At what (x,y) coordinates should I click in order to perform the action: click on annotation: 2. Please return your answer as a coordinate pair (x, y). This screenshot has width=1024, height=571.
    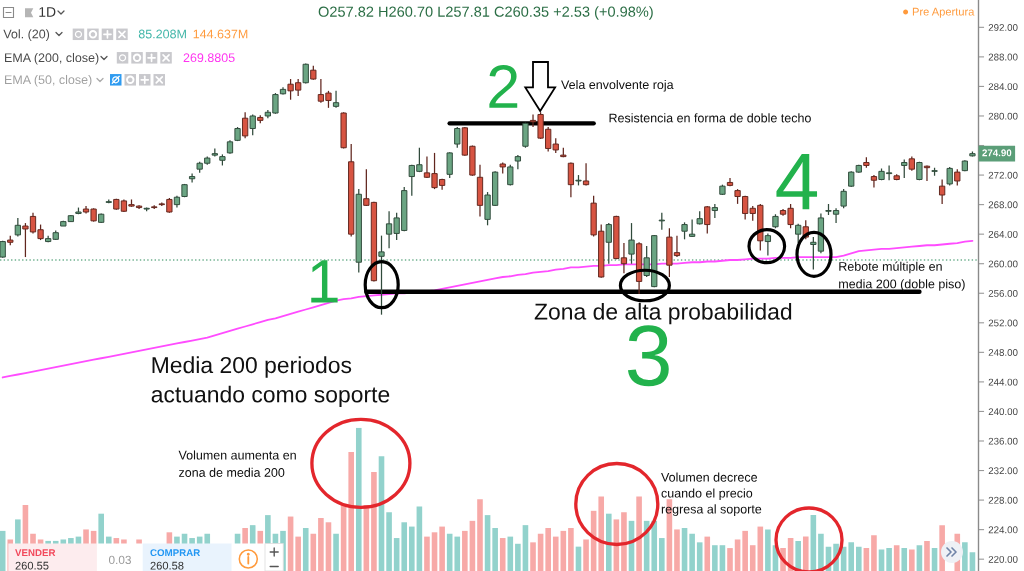
    Looking at the image, I should click on (503, 86).